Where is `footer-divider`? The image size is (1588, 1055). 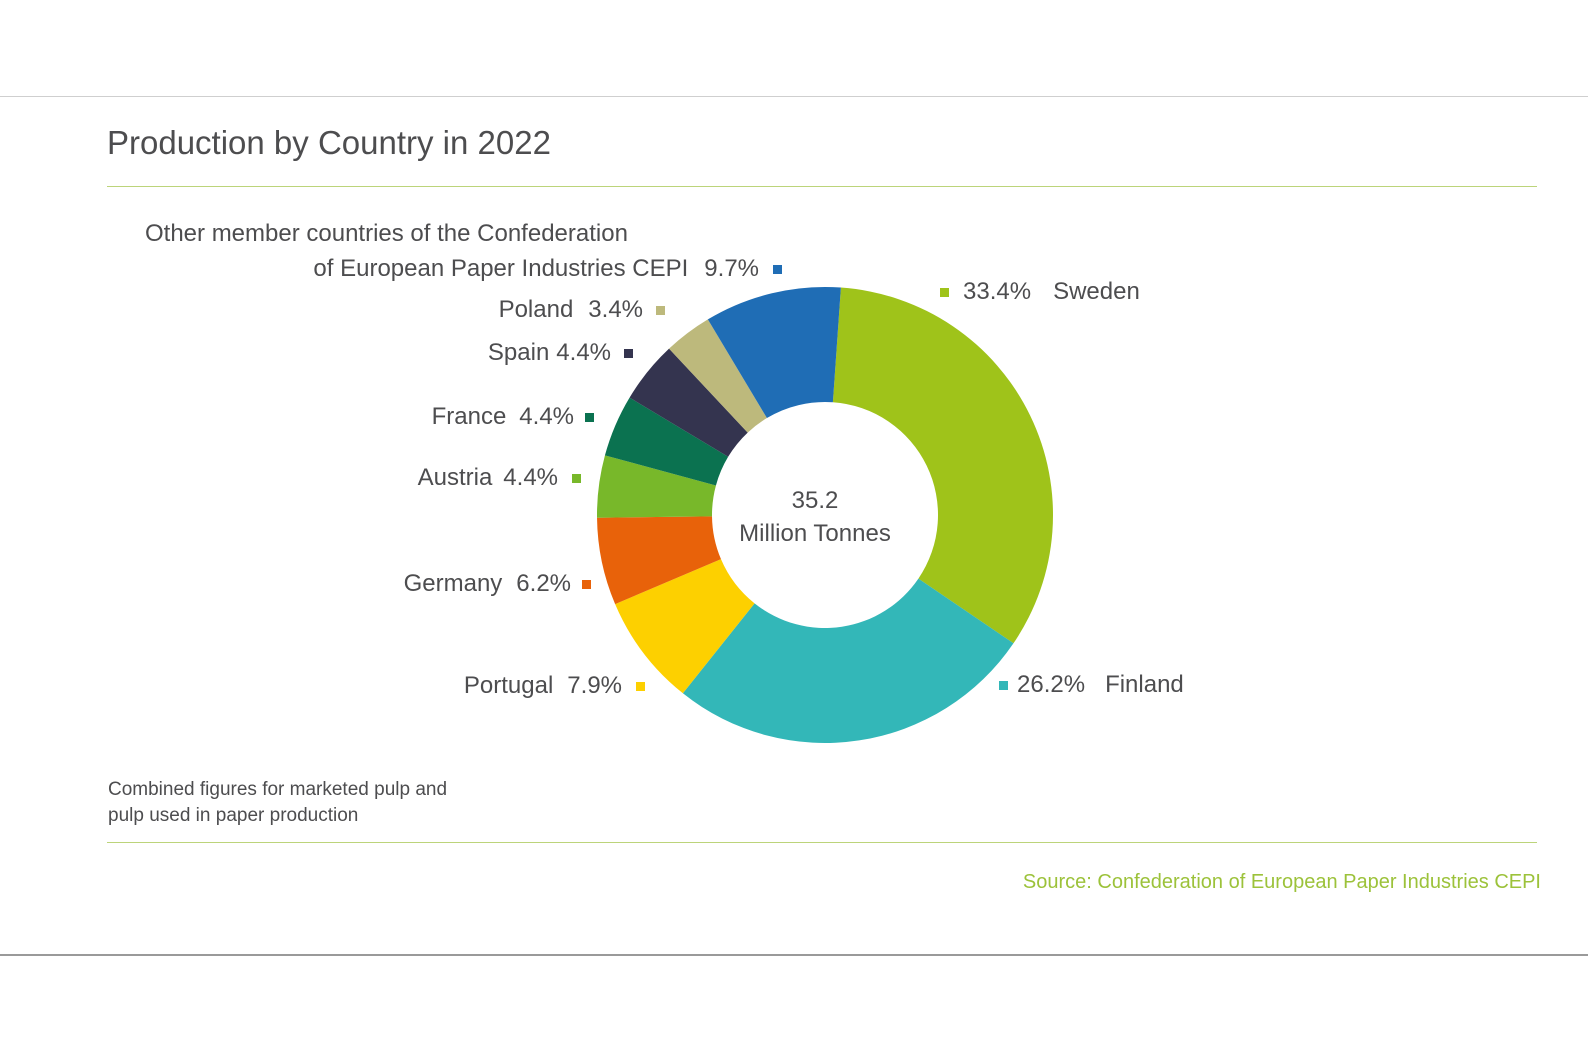 footer-divider is located at coordinates (822, 842).